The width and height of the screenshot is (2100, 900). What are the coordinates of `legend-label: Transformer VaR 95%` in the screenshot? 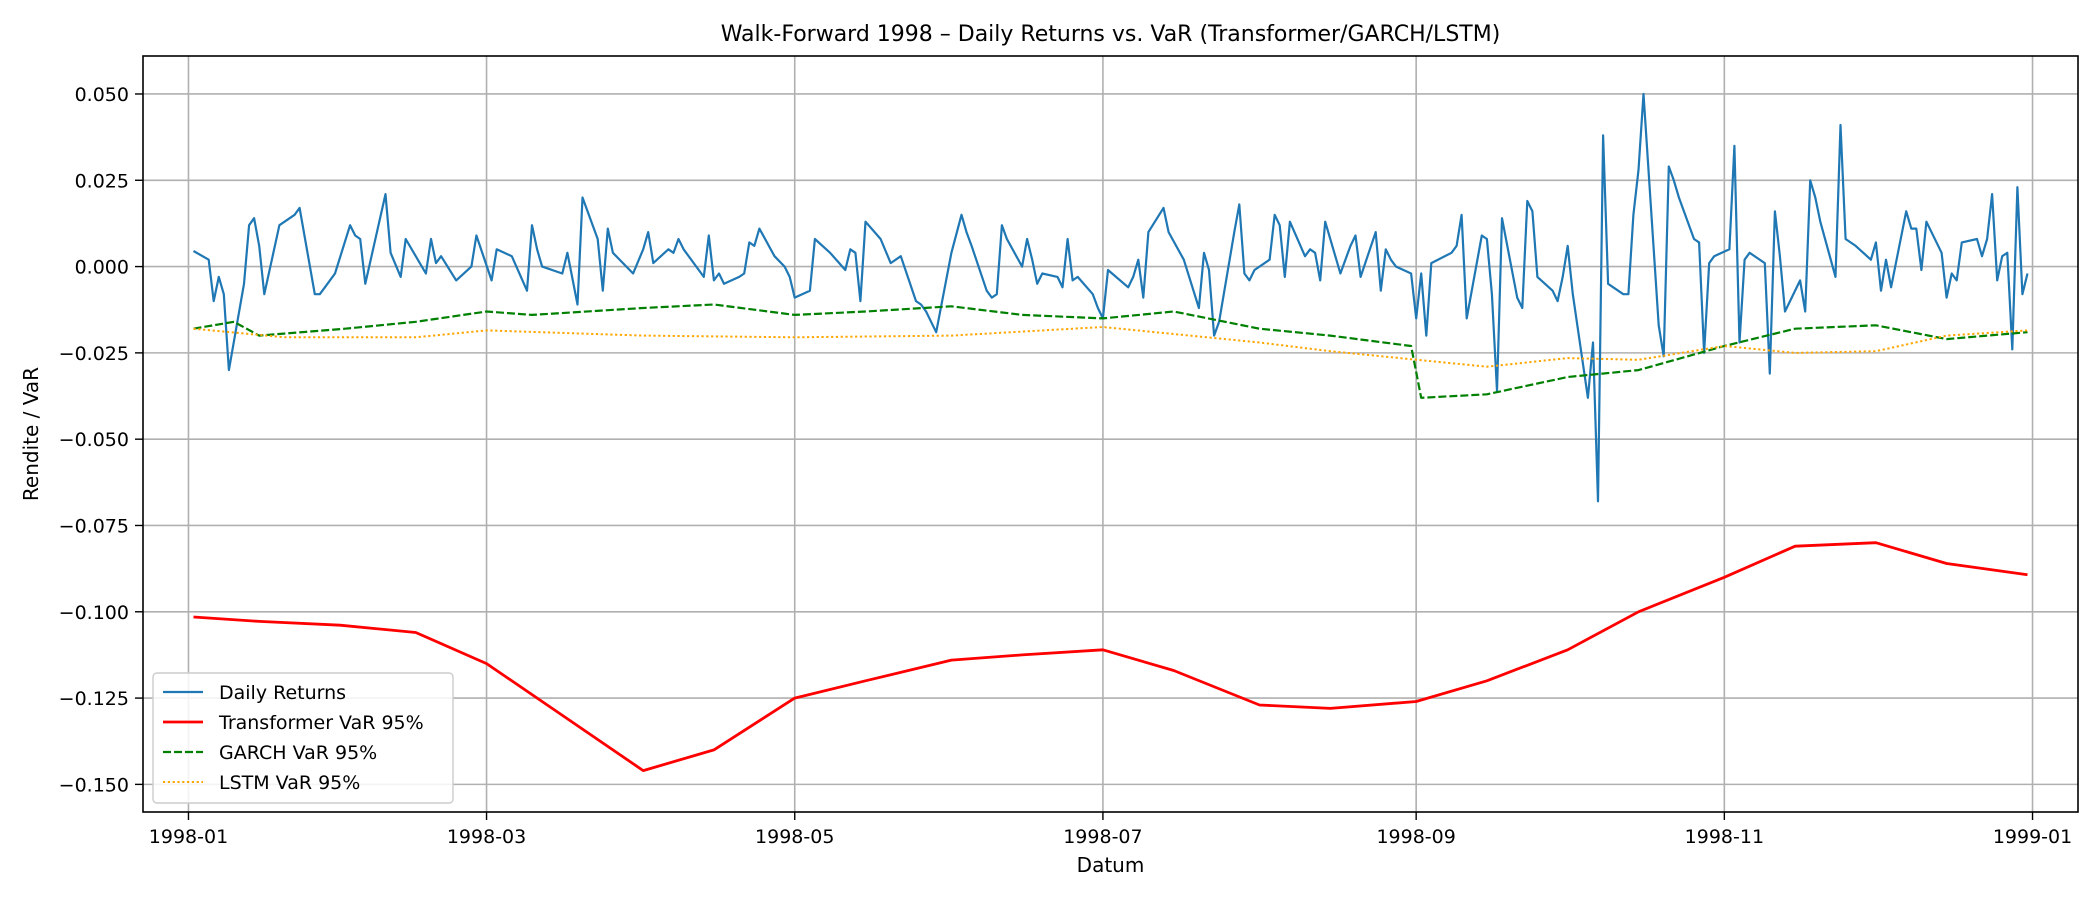 It's located at (321, 723).